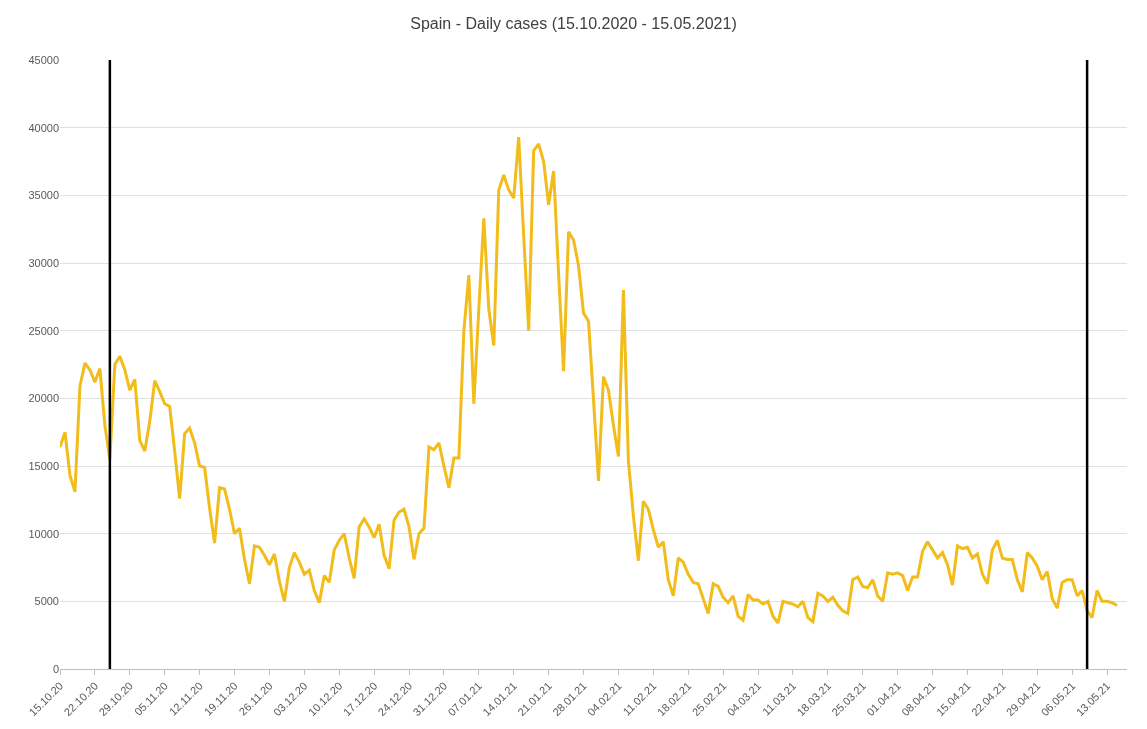 The width and height of the screenshot is (1147, 729). I want to click on y-tick-label: 20000, so click(43, 398).